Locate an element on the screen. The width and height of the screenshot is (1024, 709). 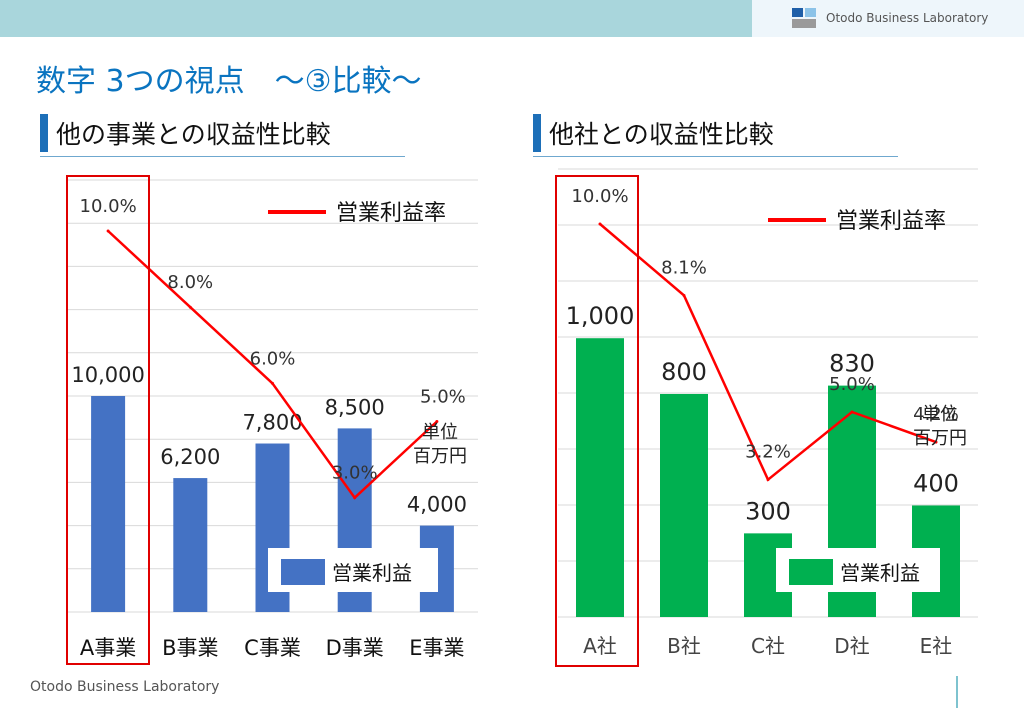
page-title: 数字 3つの視点 ～③比較～ is located at coordinates (229, 81).